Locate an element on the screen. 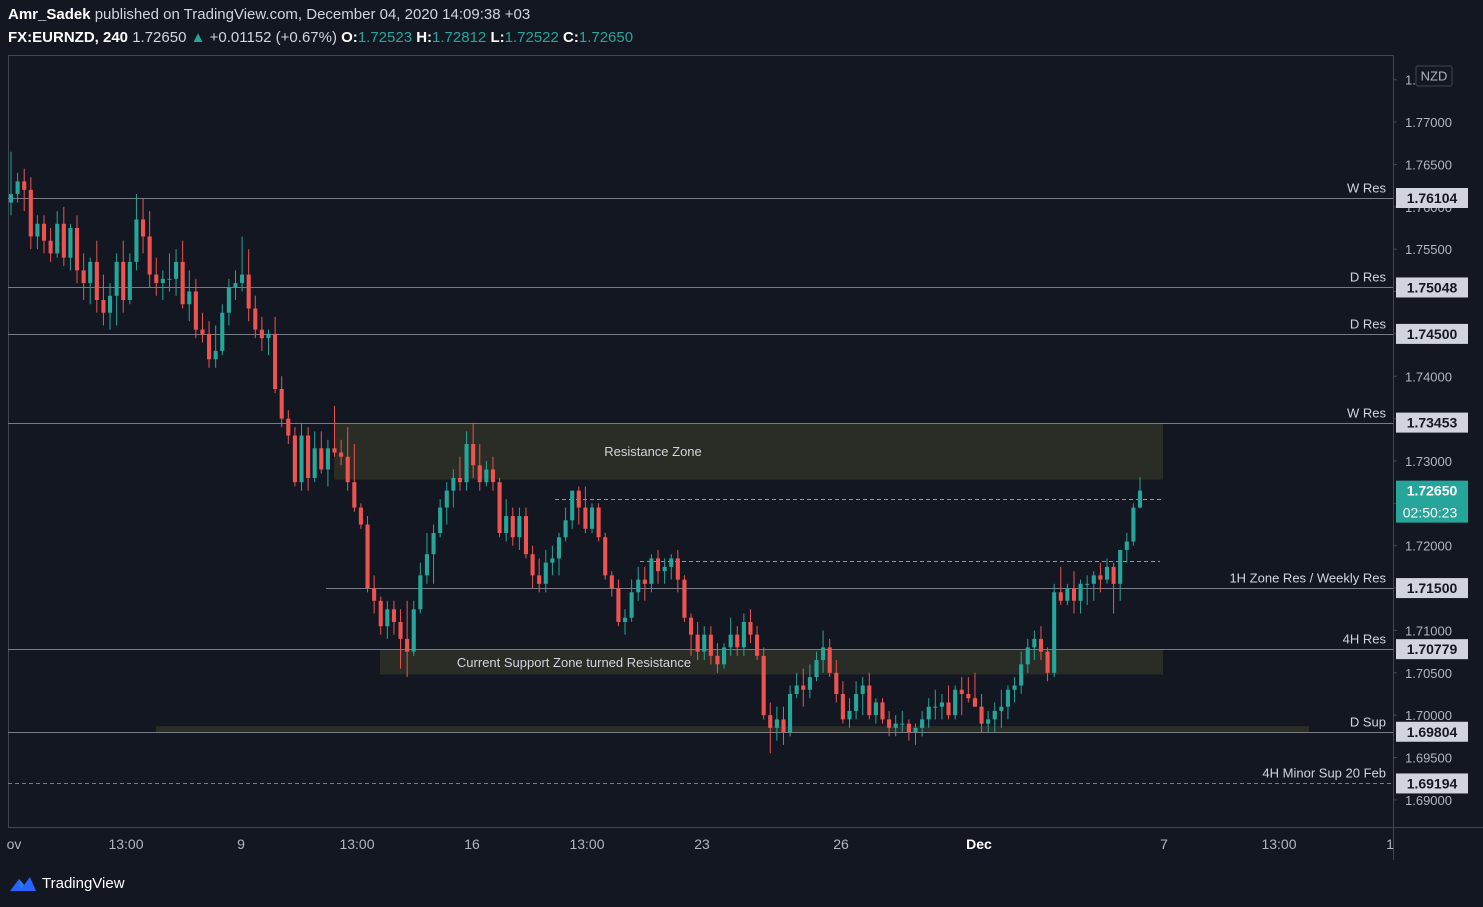 The image size is (1483, 907). symbol-name: FX:EURNZD, 240 is located at coordinates (68, 37).